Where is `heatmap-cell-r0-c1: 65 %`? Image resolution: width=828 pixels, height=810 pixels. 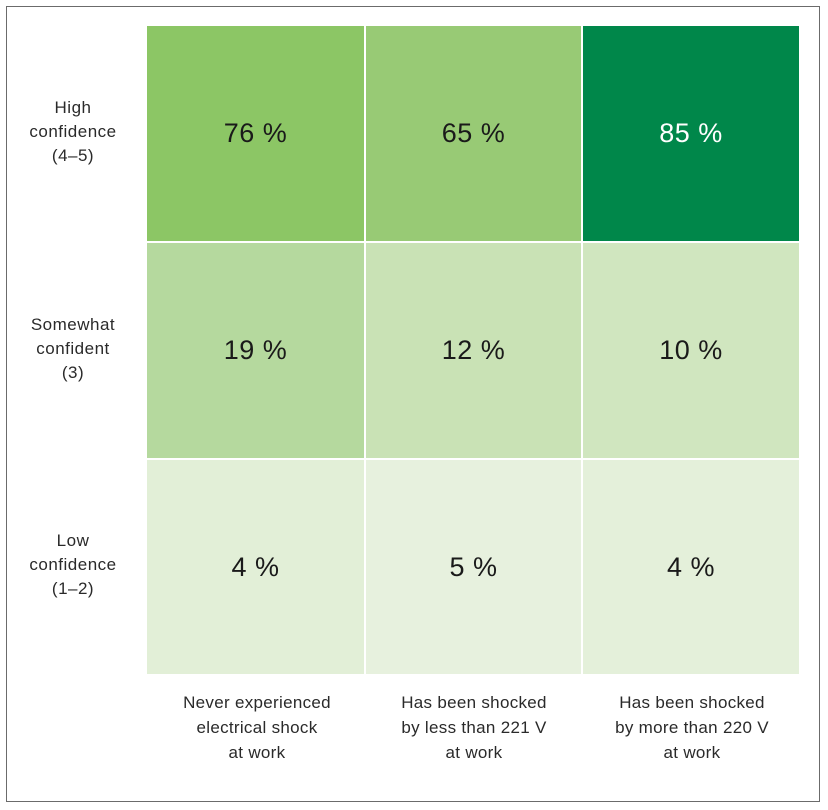 heatmap-cell-r0-c1: 65 % is located at coordinates (473, 133).